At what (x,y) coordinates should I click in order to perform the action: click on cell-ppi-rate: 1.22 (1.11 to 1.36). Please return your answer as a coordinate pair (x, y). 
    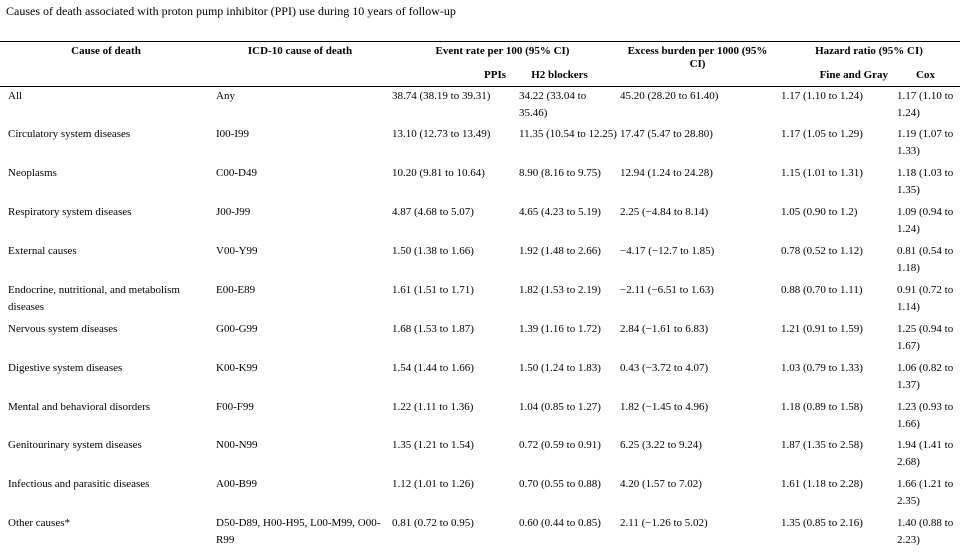
    Looking at the image, I should click on (433, 407).